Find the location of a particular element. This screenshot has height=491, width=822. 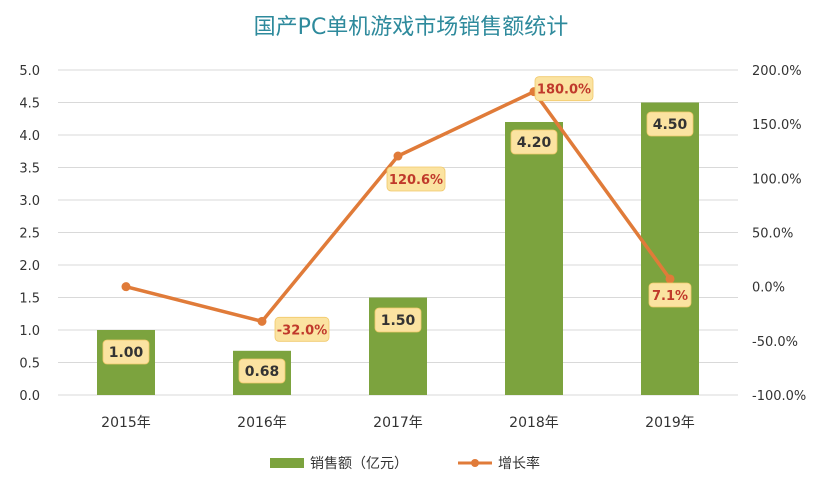

y-right-tick-label: 200.0% is located at coordinates (777, 71).